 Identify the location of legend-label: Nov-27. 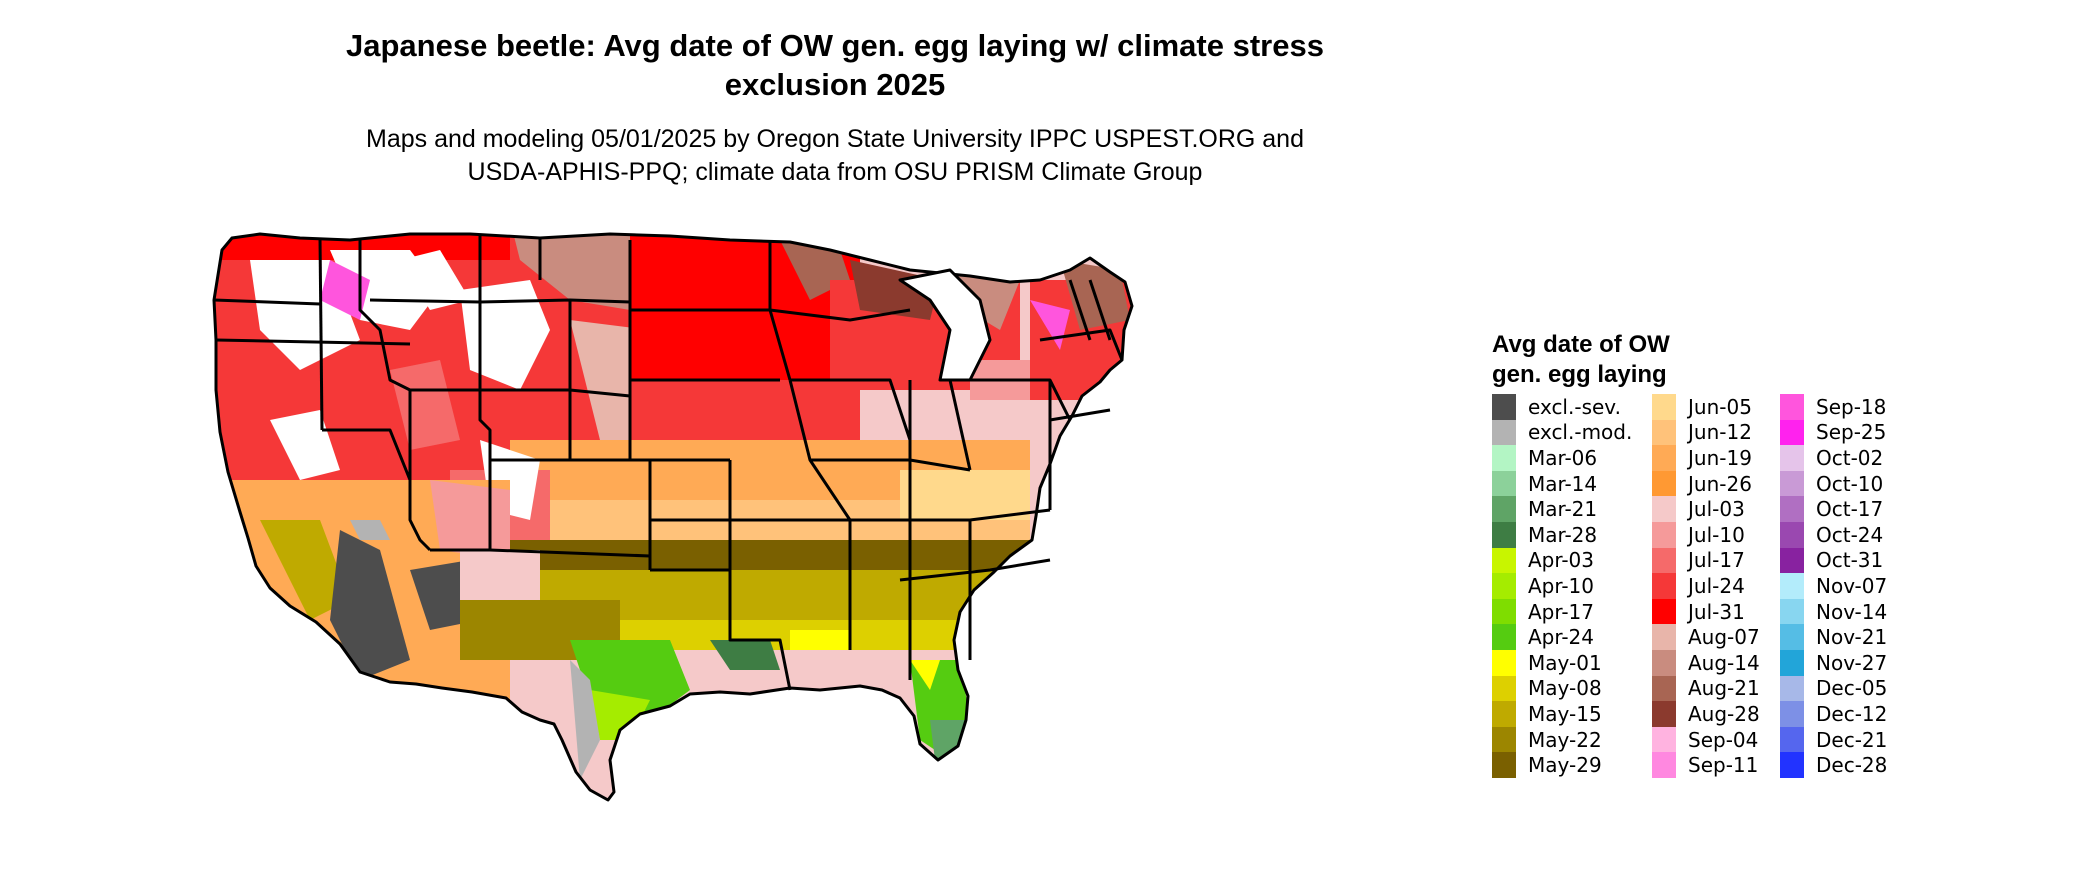
(1852, 662).